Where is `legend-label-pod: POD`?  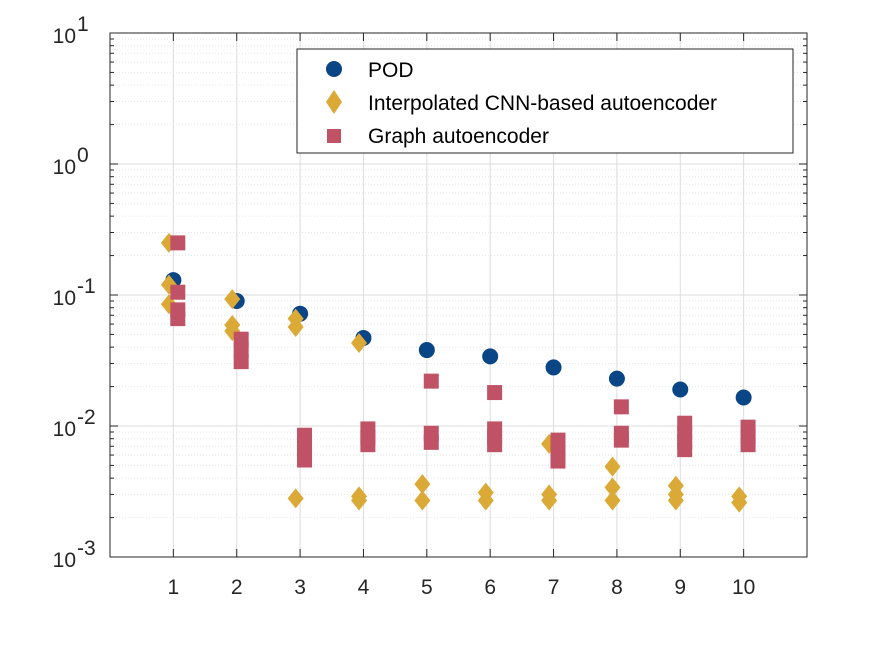 legend-label-pod: POD is located at coordinates (391, 70).